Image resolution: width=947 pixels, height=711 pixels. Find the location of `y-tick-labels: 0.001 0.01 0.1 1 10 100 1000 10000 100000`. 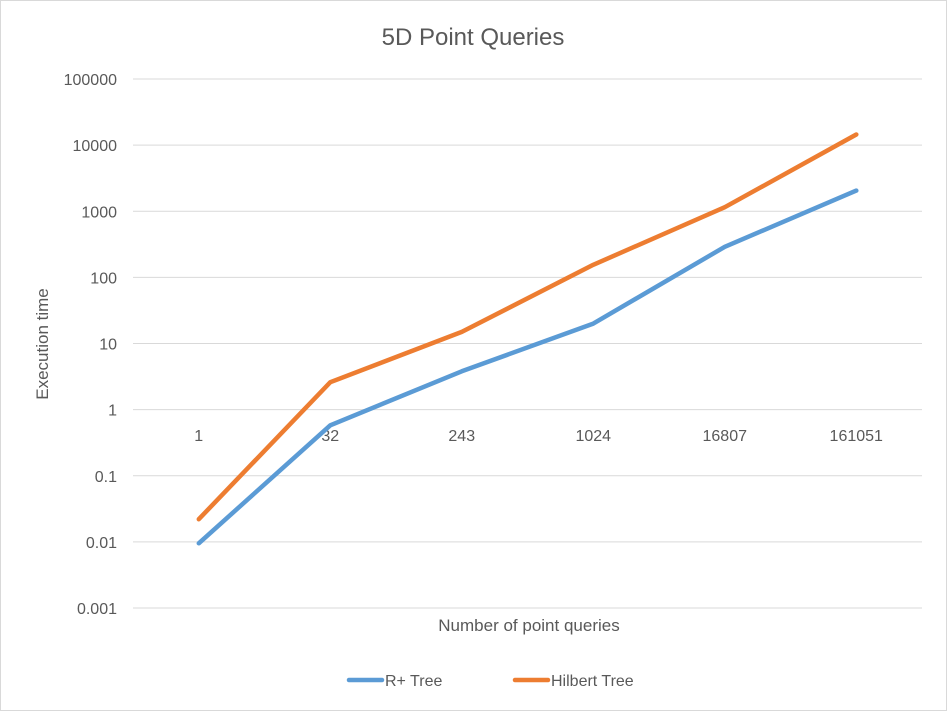

y-tick-labels: 0.001 0.01 0.1 1 10 100 1000 10000 100000 is located at coordinates (90, 345).